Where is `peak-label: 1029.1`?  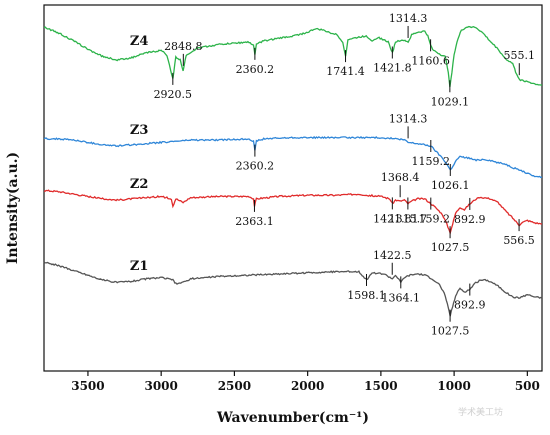
peak-label: 1029.1 is located at coordinates (450, 101).